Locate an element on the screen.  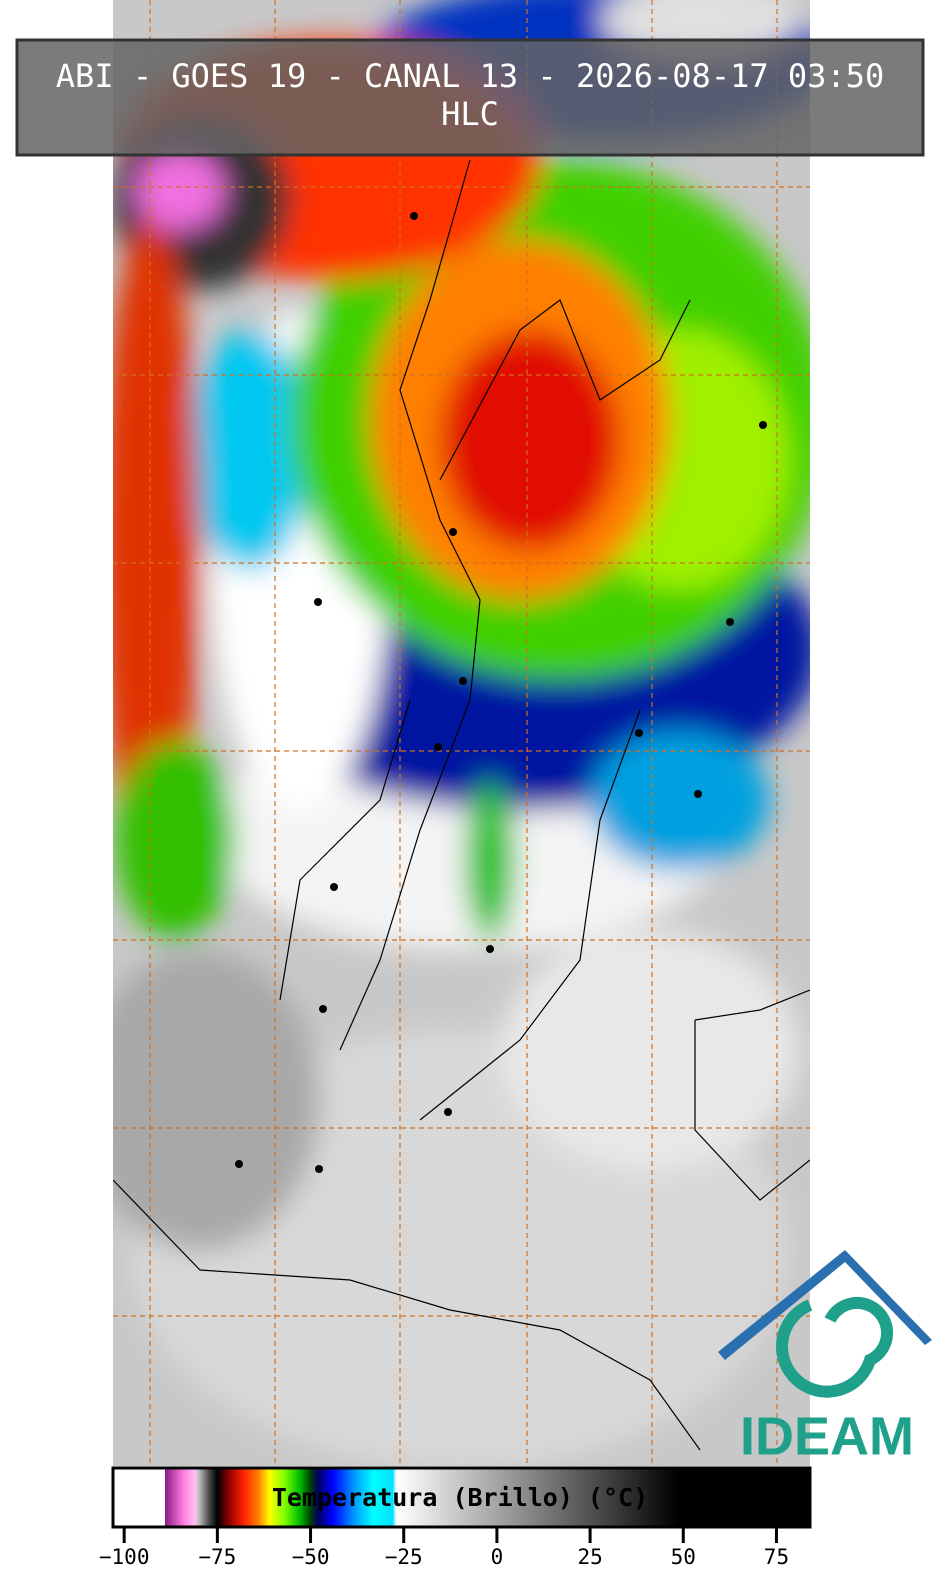
colorbar-gradient is located at coordinates (461, 1497).